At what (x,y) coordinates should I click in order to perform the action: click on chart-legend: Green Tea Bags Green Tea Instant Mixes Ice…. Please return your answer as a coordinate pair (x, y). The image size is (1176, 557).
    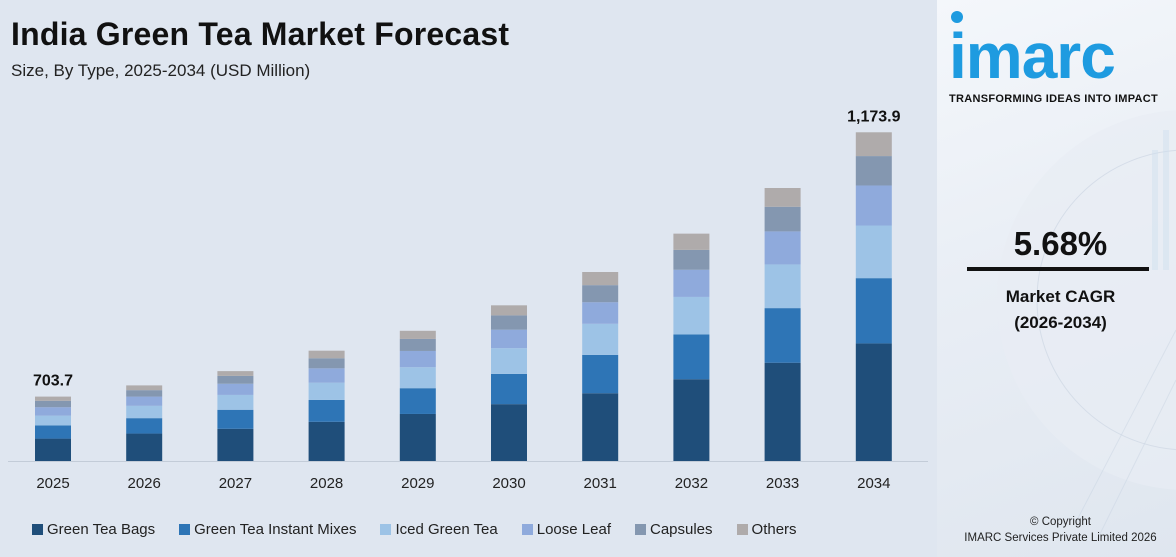
    Looking at the image, I should click on (426, 529).